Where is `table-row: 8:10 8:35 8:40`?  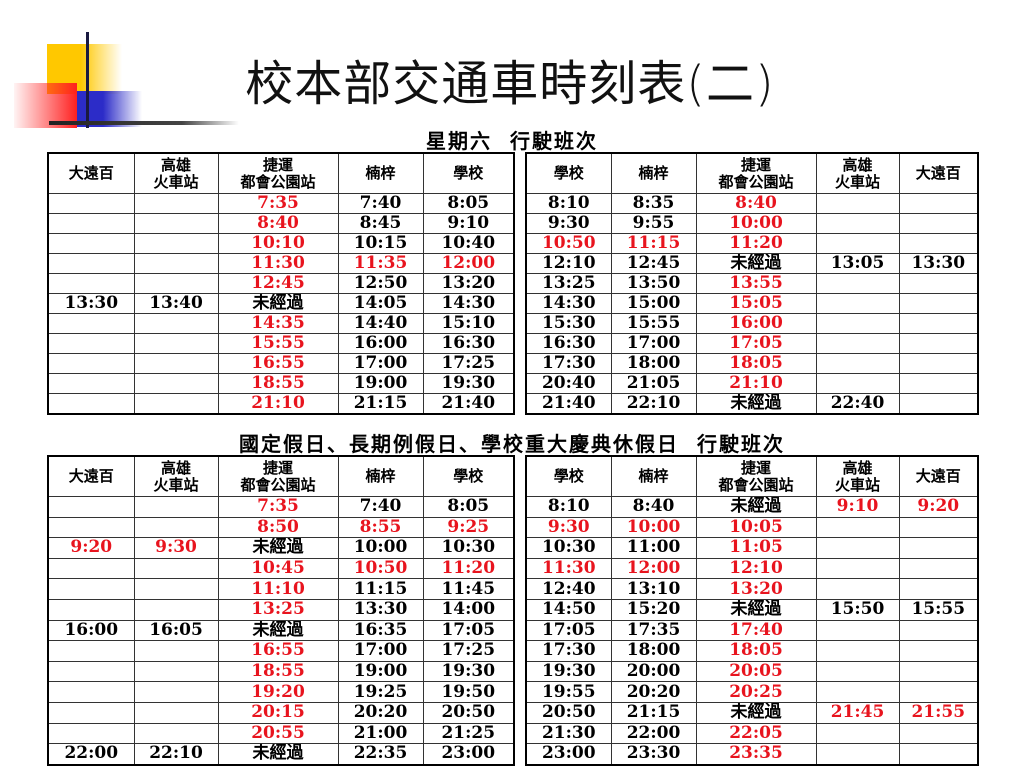
table-row: 8:10 8:35 8:40 is located at coordinates (752, 203).